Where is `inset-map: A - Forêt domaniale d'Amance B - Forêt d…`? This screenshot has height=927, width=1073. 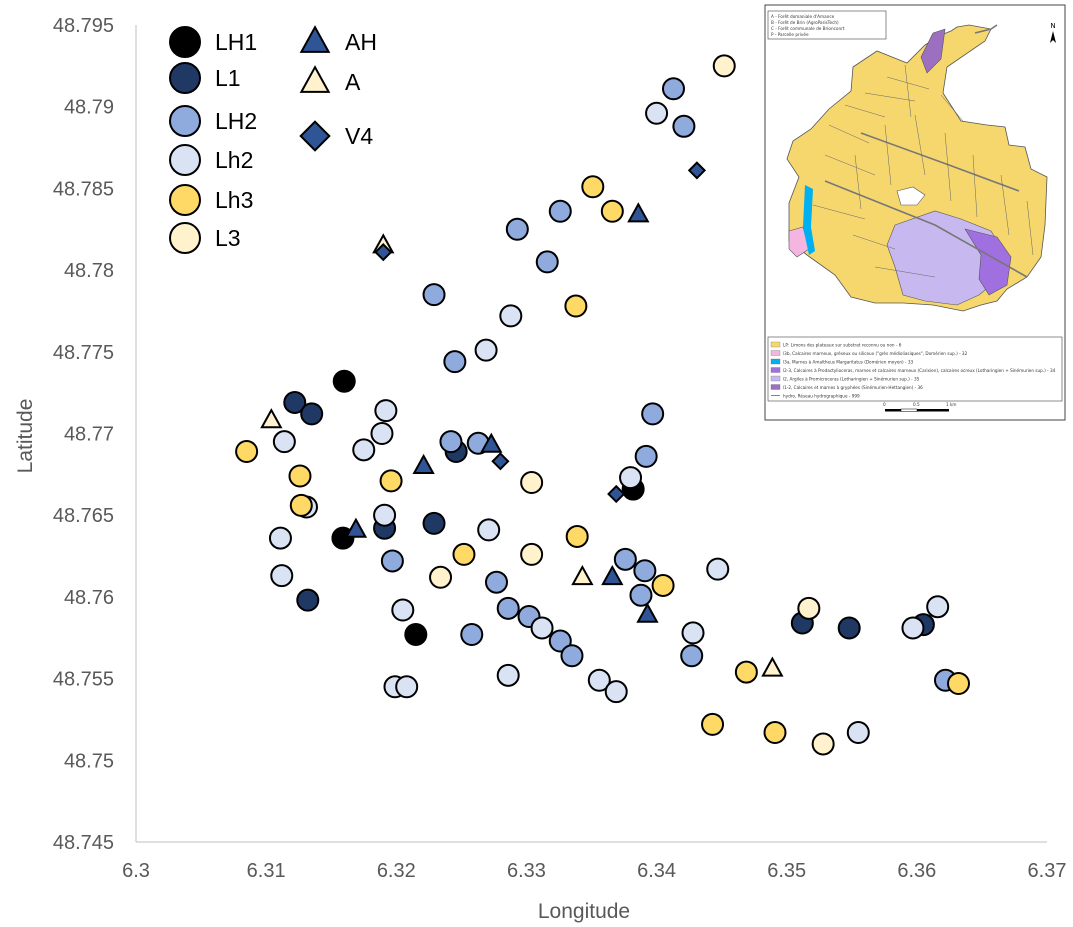
inset-map: A - Forêt domaniale d'Amance B - Forêt d… is located at coordinates (915, 212).